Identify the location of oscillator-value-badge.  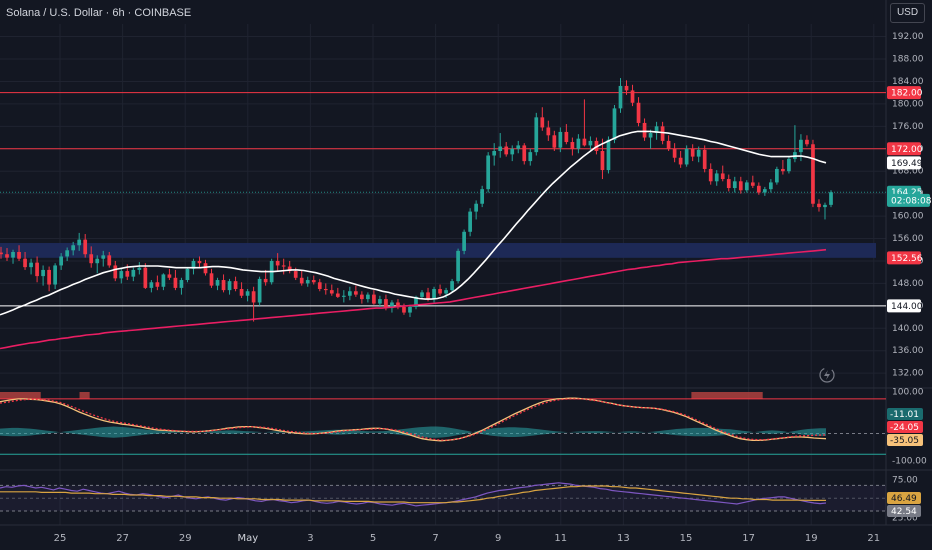
(905, 414).